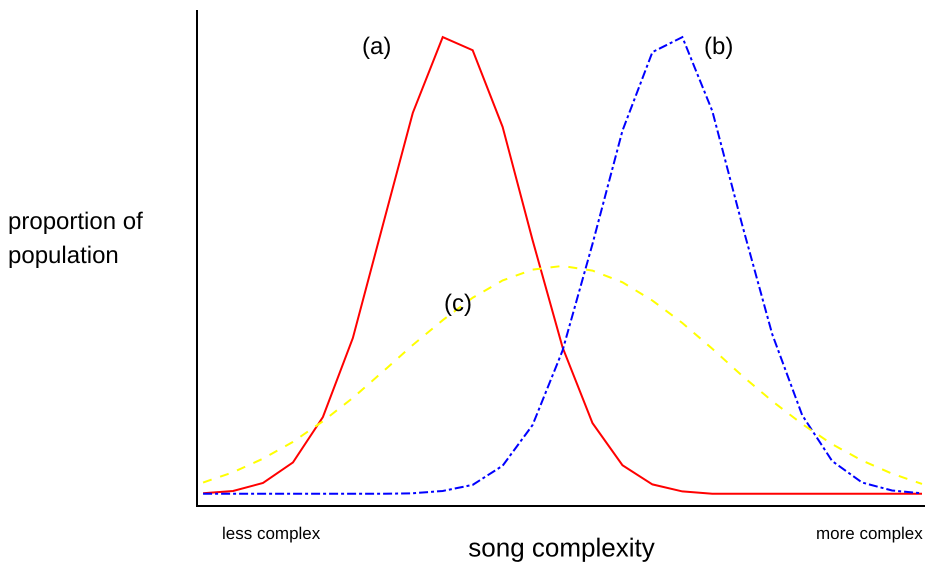 Image resolution: width=931 pixels, height=574 pixels. What do you see at coordinates (561, 547) in the screenshot?
I see `x-axis-title: song complexity` at bounding box center [561, 547].